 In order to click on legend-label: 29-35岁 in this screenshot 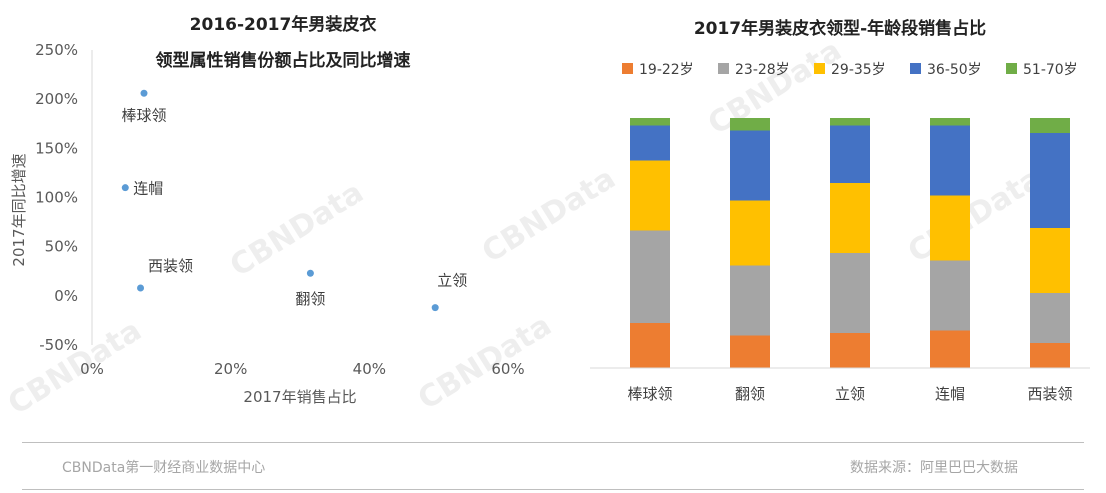, I will do `click(858, 70)`.